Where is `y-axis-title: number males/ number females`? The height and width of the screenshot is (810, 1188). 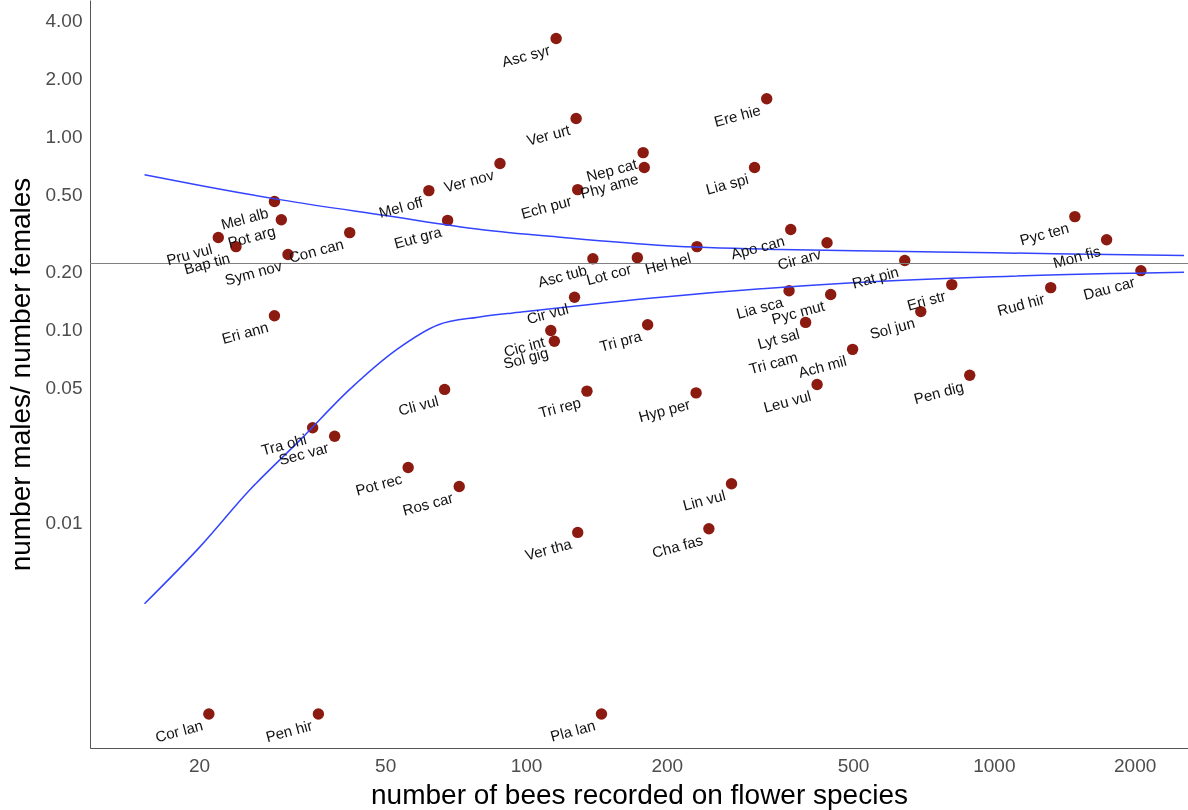 y-axis-title: number males/ number females is located at coordinates (20, 374).